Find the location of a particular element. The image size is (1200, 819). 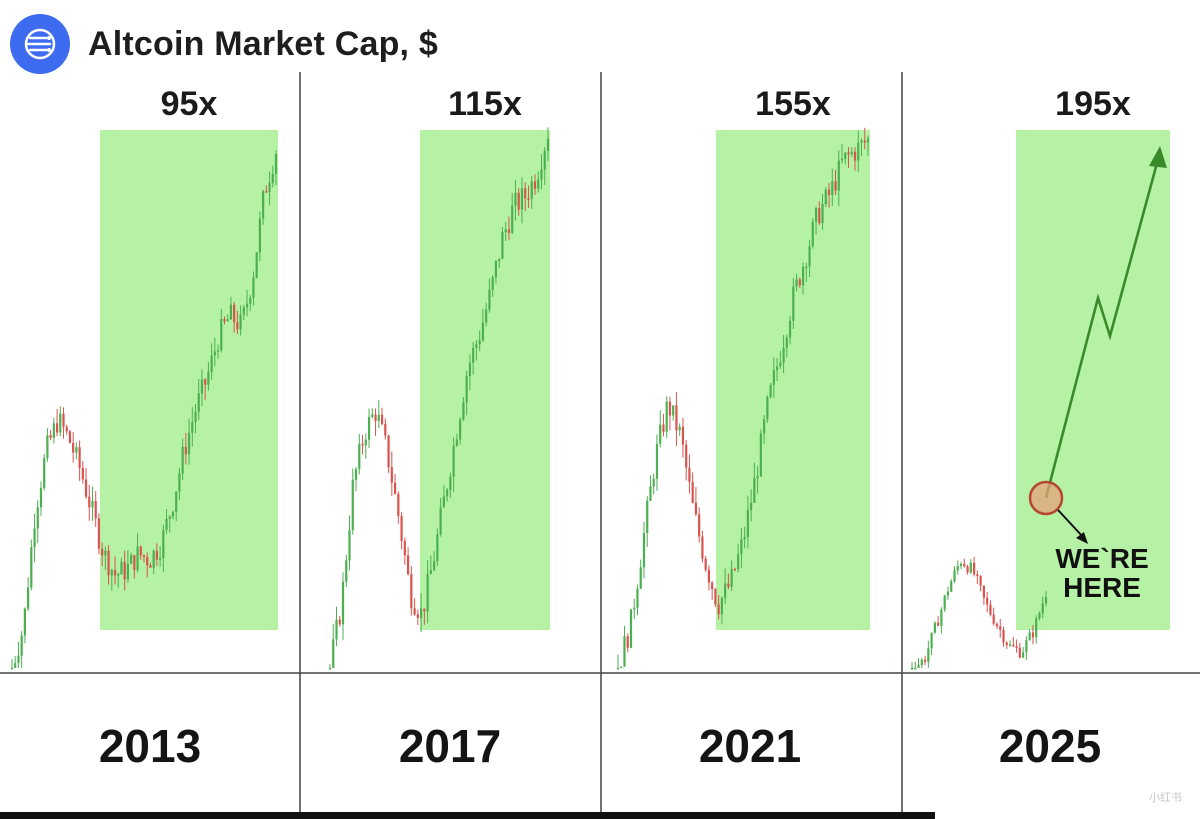

year-label-2021: 2021 is located at coordinates (750, 746).